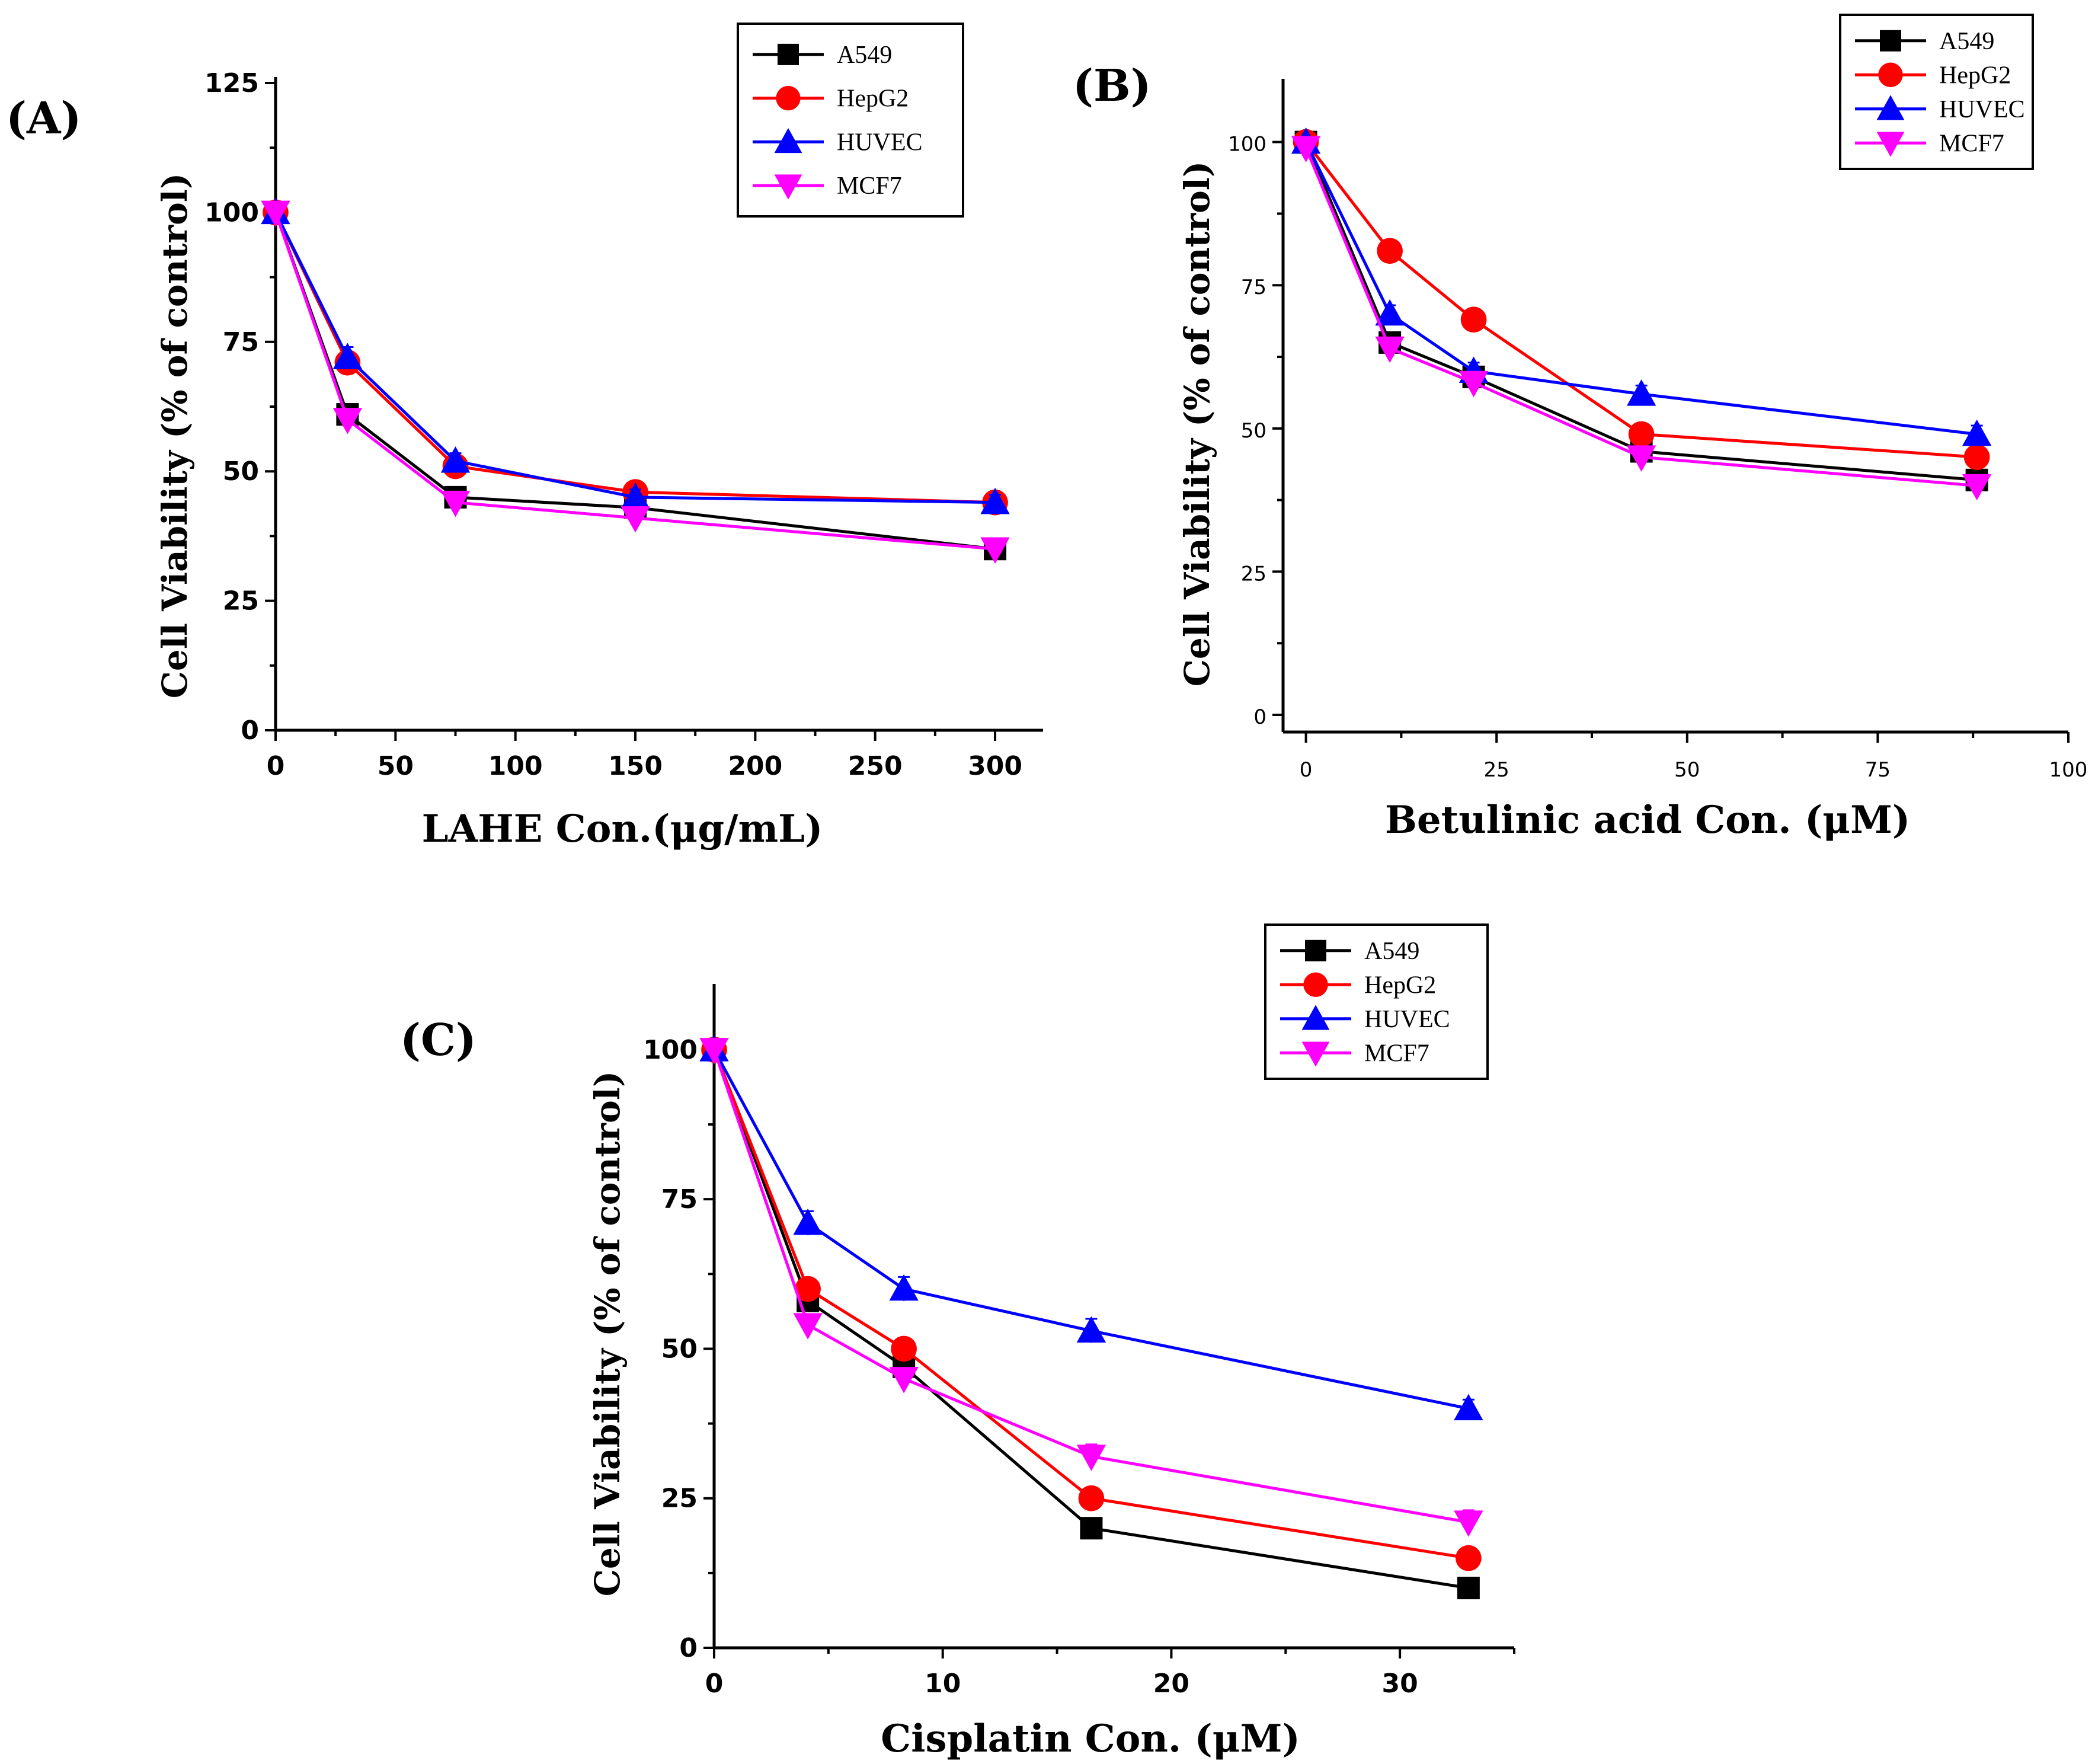 The height and width of the screenshot is (1764, 2095). I want to click on panel-c-point-huvec, so click(808, 1222).